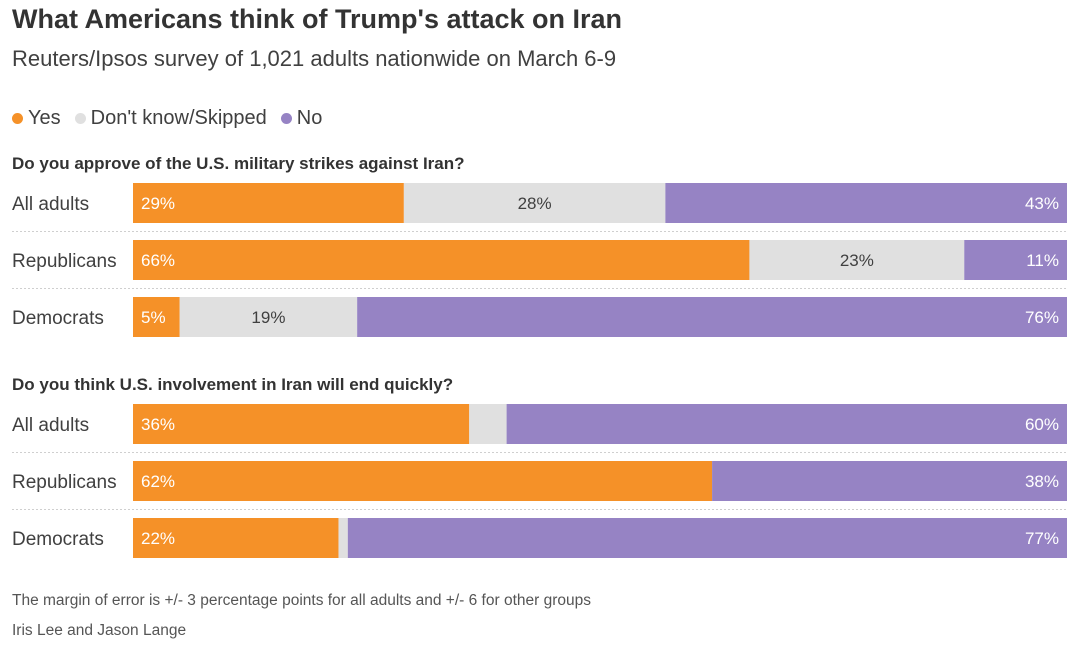 The width and height of the screenshot is (1080, 650). I want to click on data-label: 5%, so click(153, 317).